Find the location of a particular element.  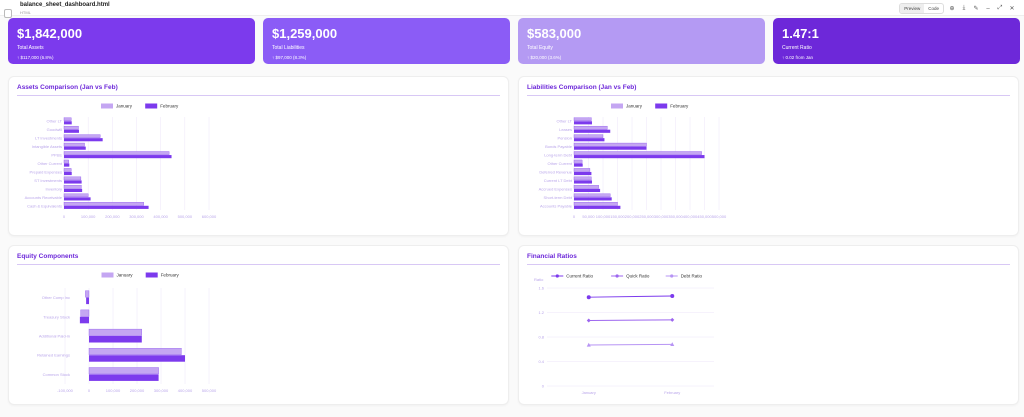

x-tick-label: 600,000 is located at coordinates (209, 216).